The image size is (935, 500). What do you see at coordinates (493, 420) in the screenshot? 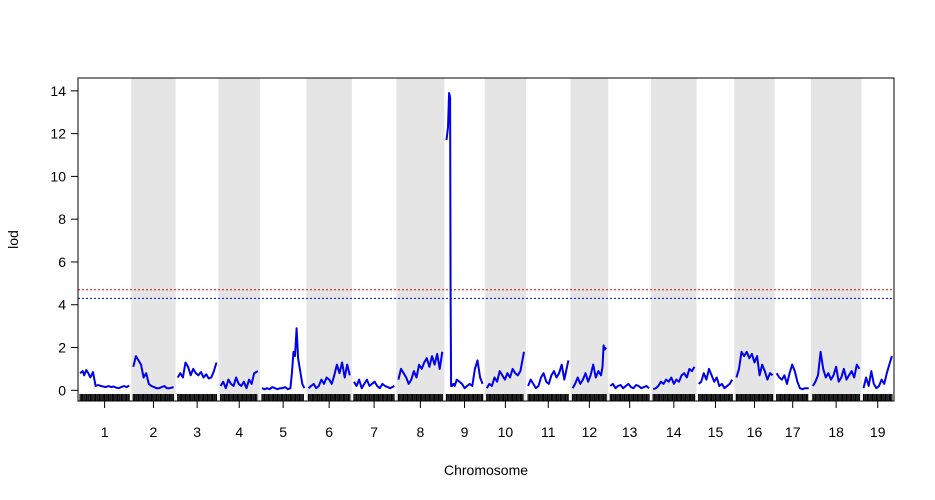
I see `x-axis: 1 2 3 4 5 6 7 8 9 10 11 12 13 14 15 16 17 18 19` at bounding box center [493, 420].